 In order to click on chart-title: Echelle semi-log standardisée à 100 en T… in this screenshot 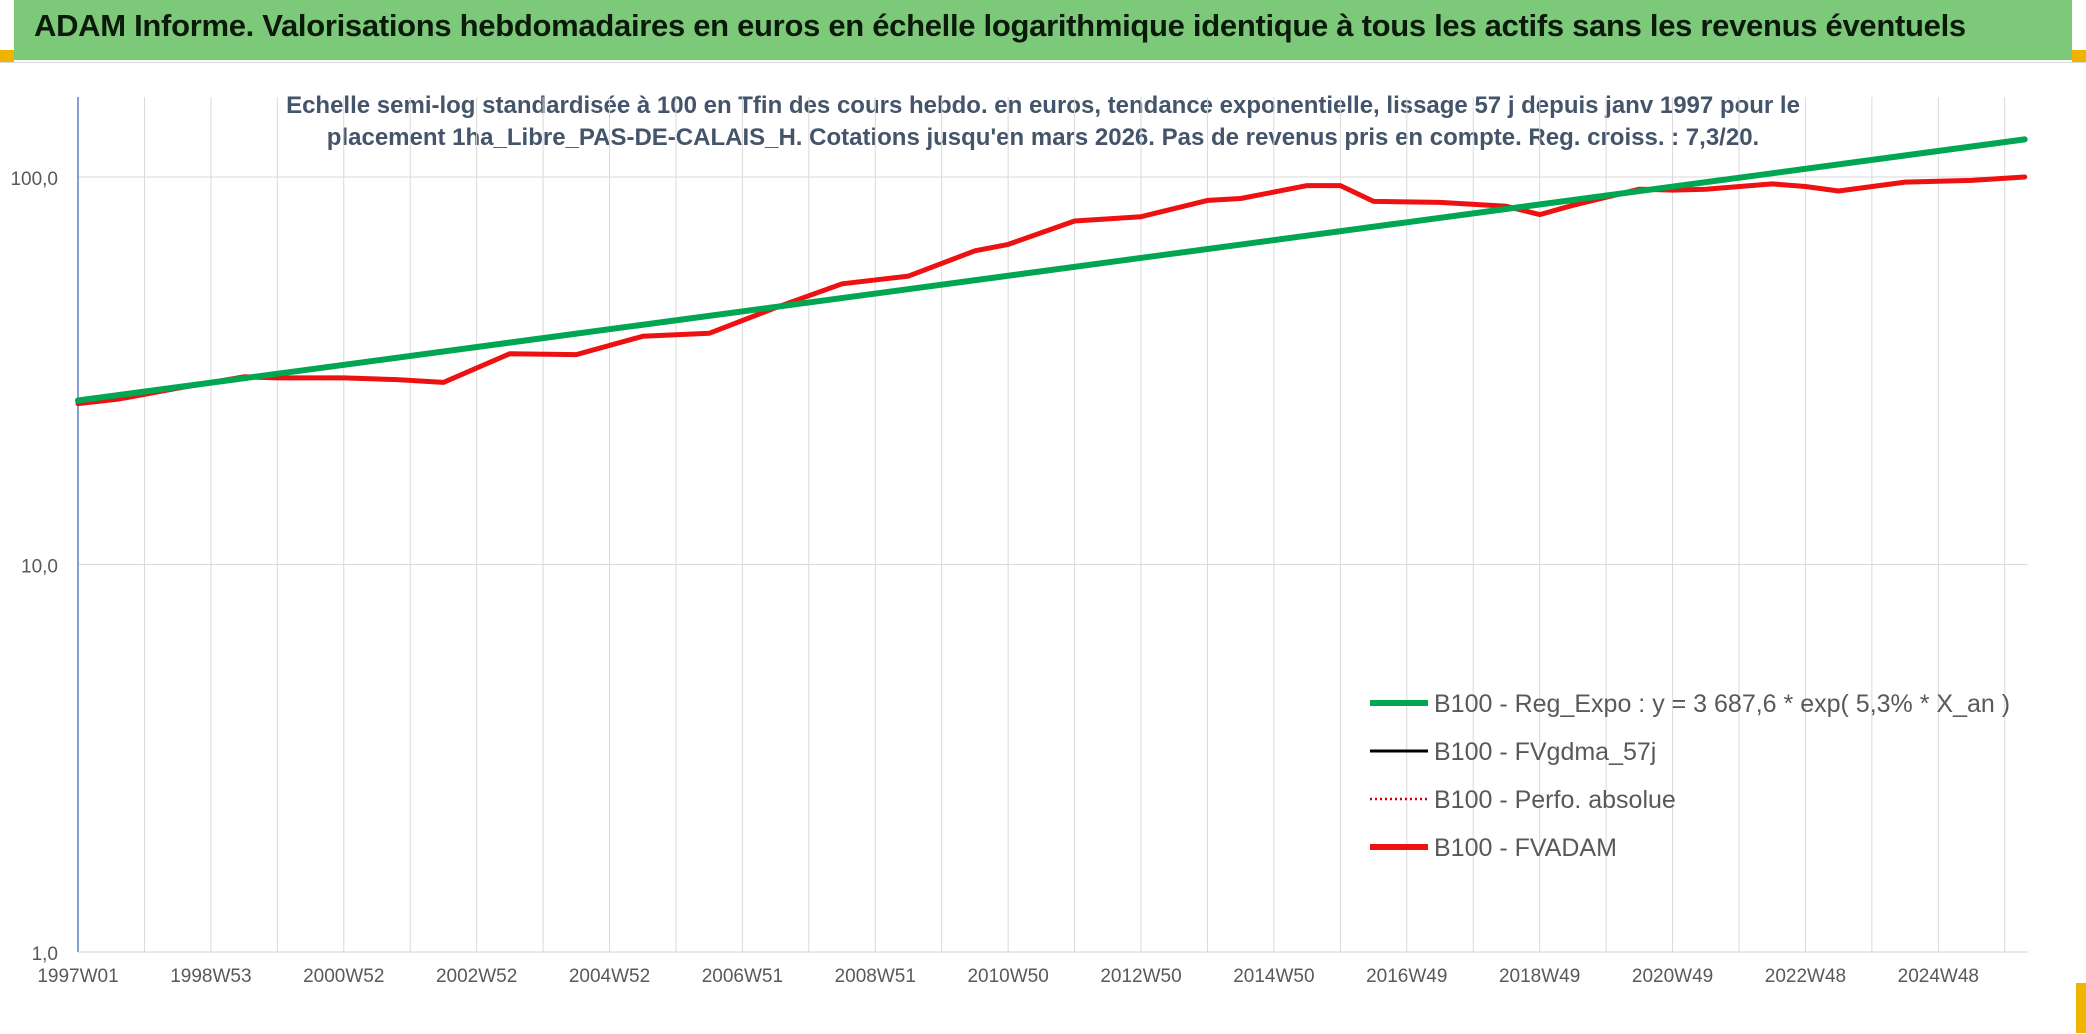, I will do `click(1043, 121)`.